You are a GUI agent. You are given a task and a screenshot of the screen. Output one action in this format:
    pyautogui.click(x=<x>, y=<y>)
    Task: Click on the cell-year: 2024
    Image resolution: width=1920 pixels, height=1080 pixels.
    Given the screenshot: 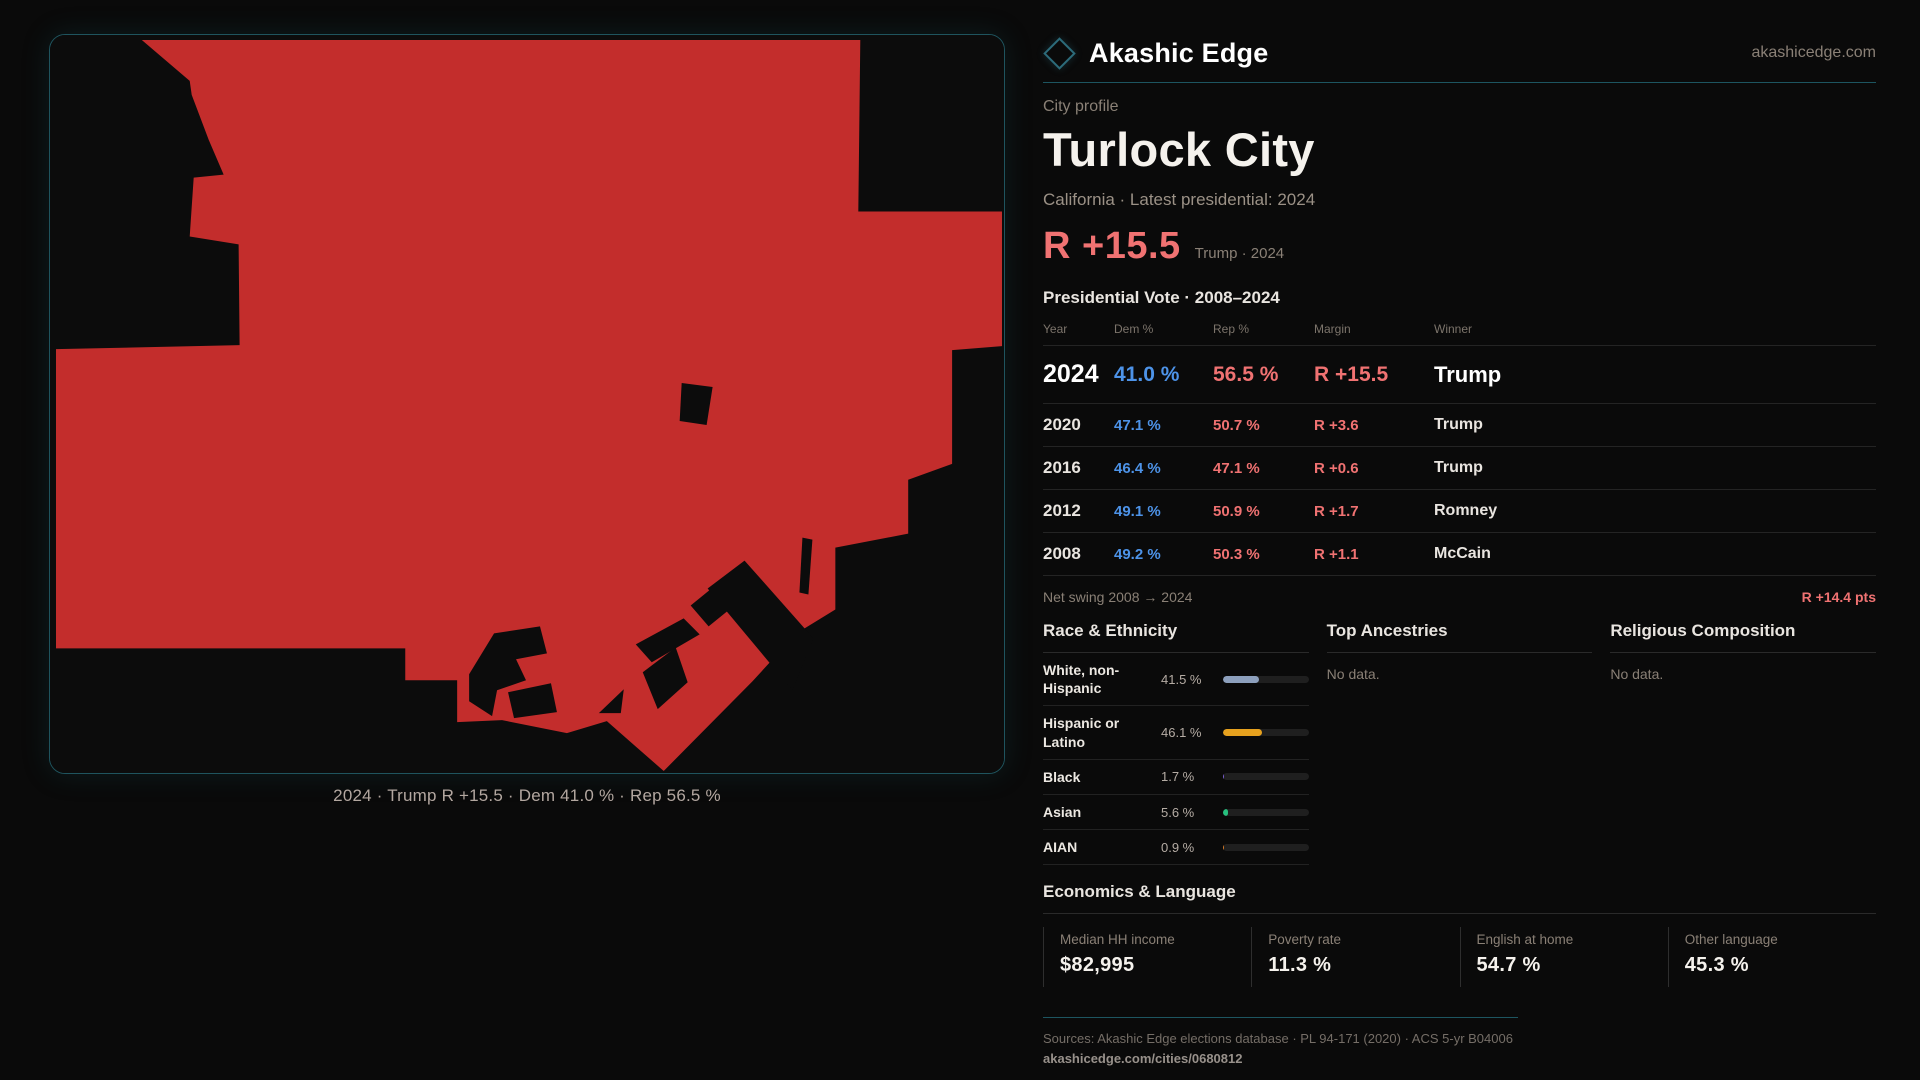 What is the action you would take?
    pyautogui.click(x=1071, y=374)
    